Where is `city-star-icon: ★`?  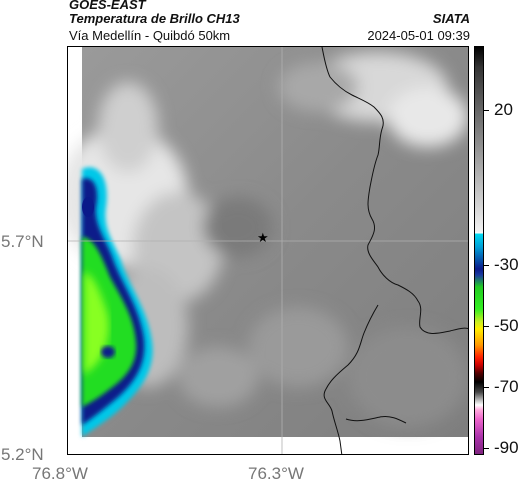 city-star-icon: ★ is located at coordinates (263, 237).